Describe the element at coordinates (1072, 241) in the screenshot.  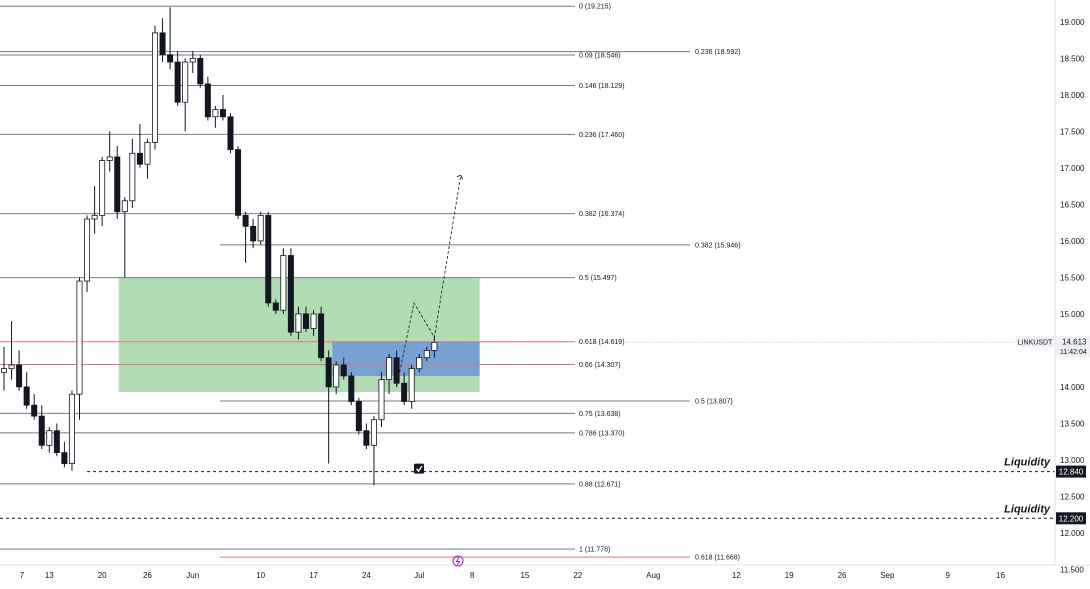
I see `price-tick-label: 16.000` at that location.